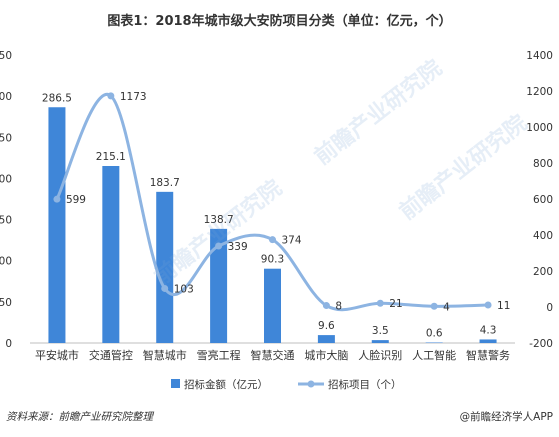 The image size is (559, 437). I want to click on legend: 招标金额（亿元） 招标项目（个）, so click(286, 384).